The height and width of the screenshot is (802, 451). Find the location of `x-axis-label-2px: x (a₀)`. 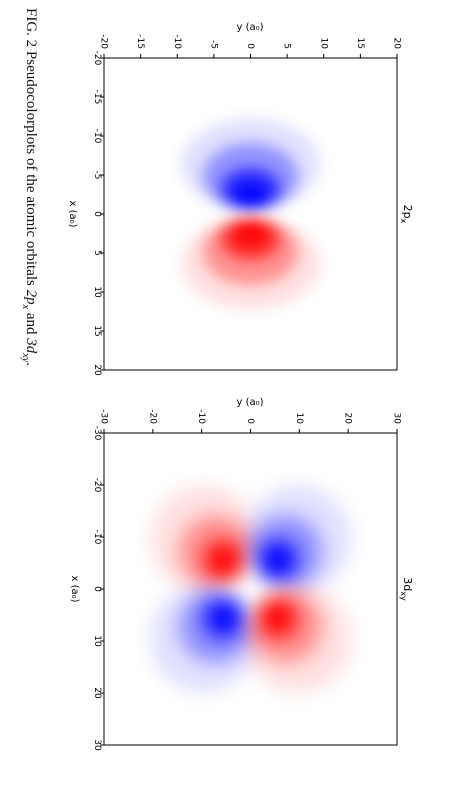

x-axis-label-2px: x (a₀) is located at coordinates (72, 213).